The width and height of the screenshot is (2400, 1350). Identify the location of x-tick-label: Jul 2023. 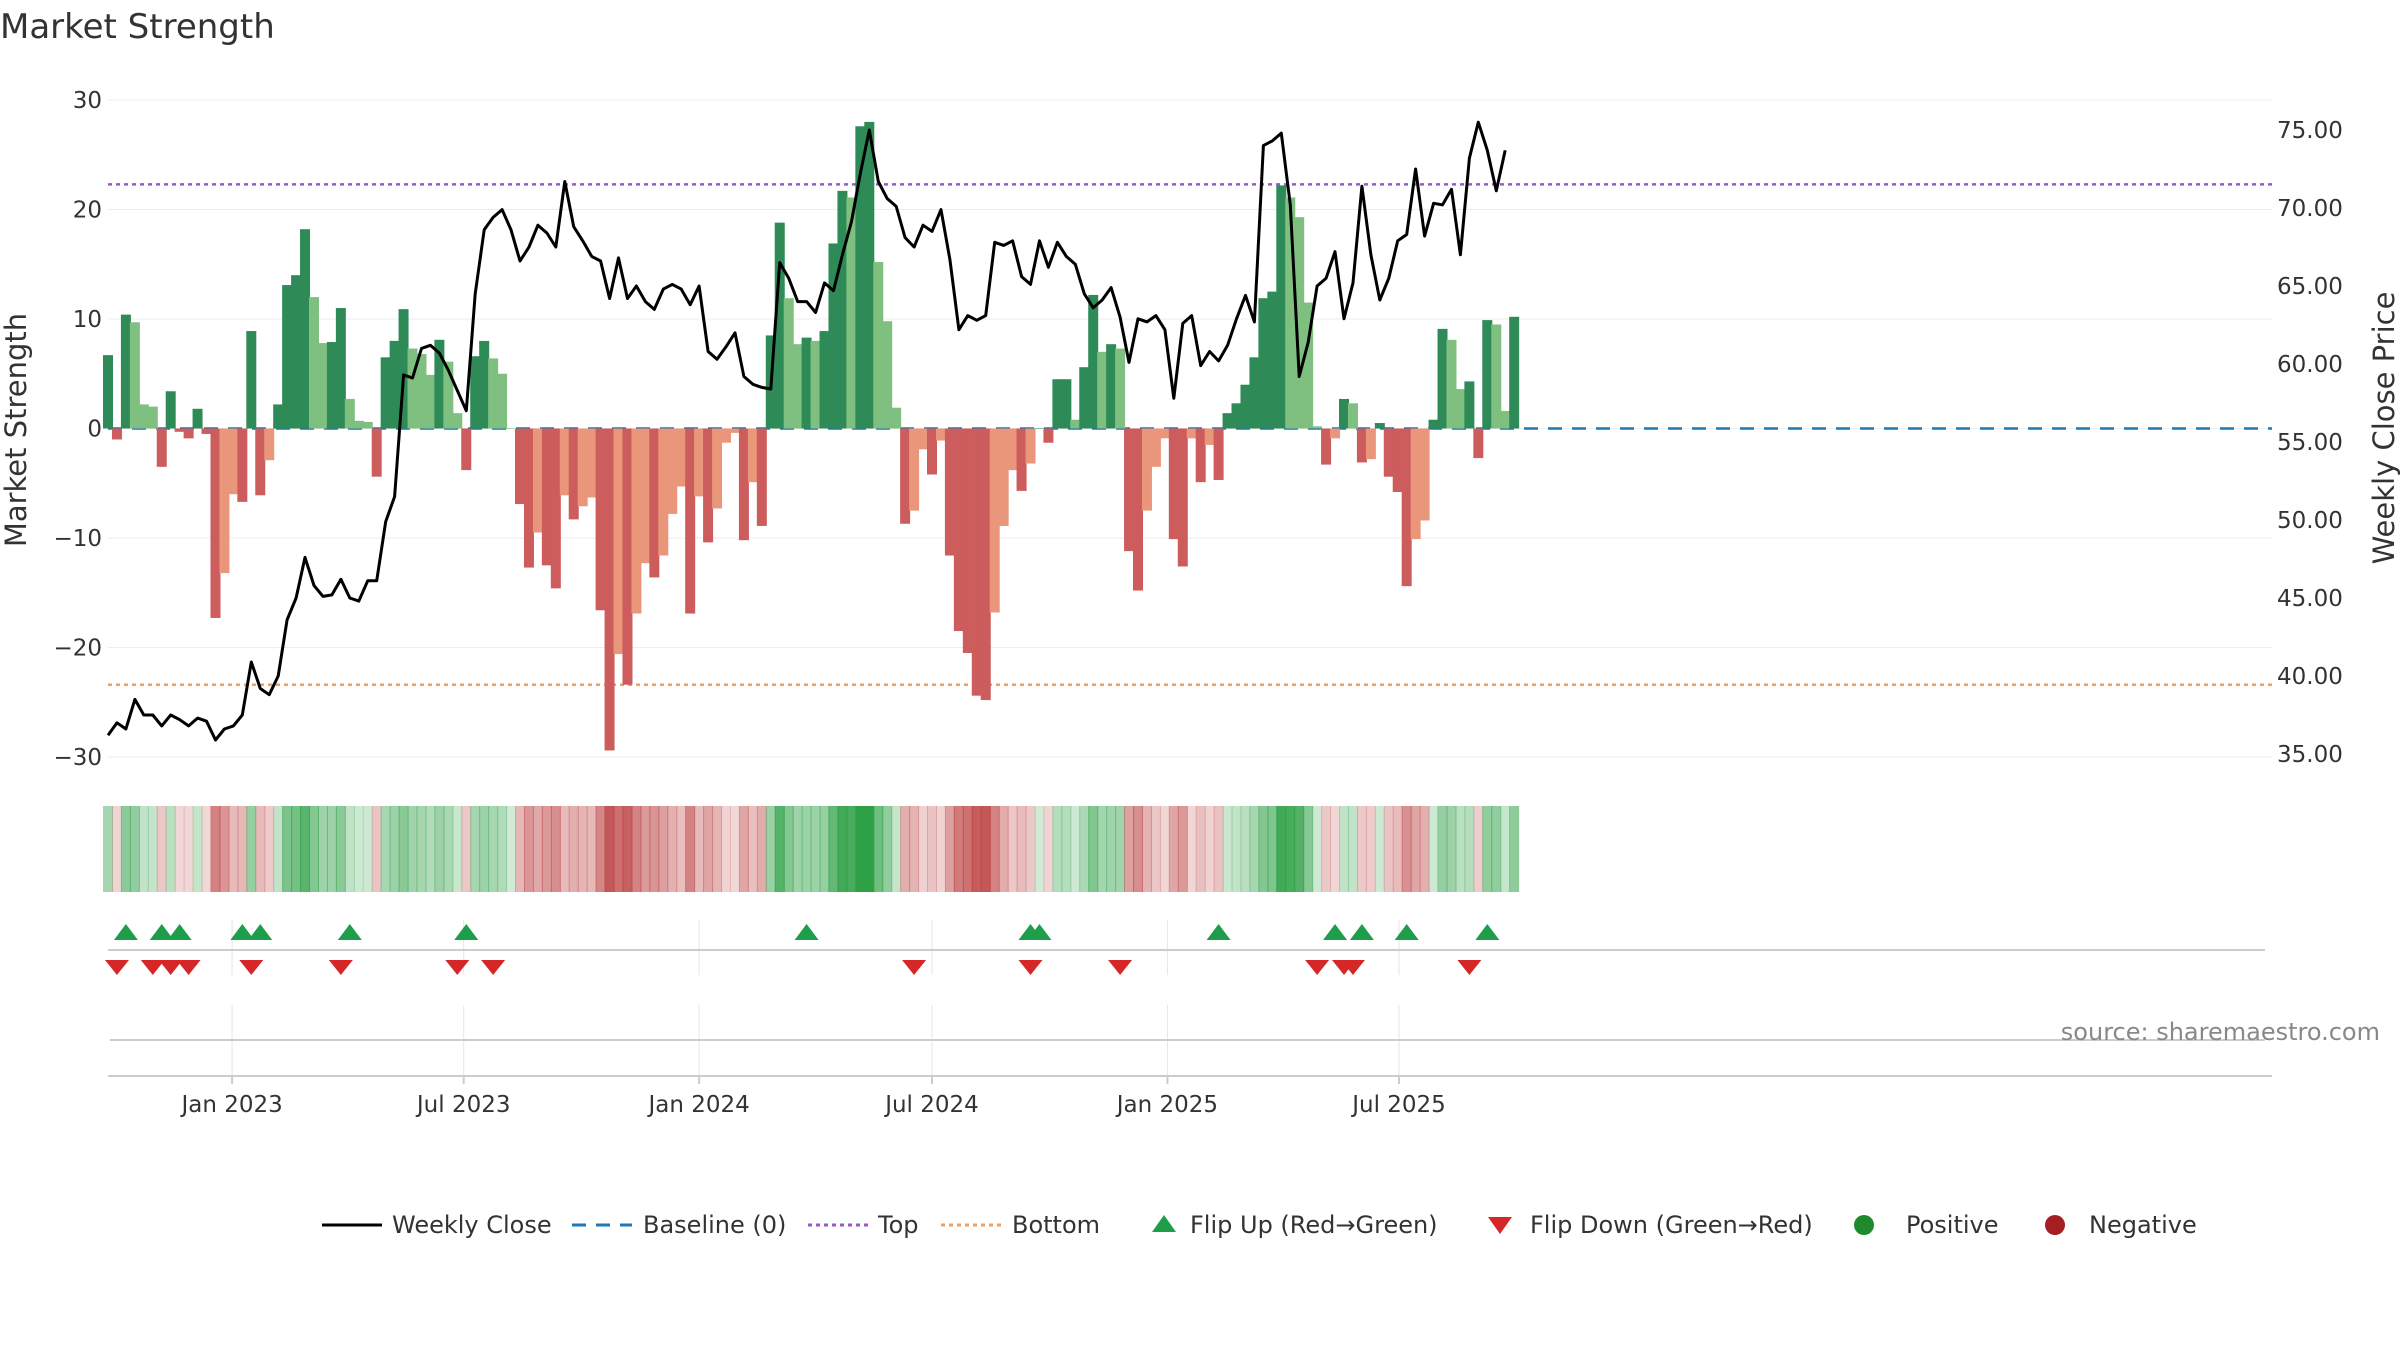
(463, 1105).